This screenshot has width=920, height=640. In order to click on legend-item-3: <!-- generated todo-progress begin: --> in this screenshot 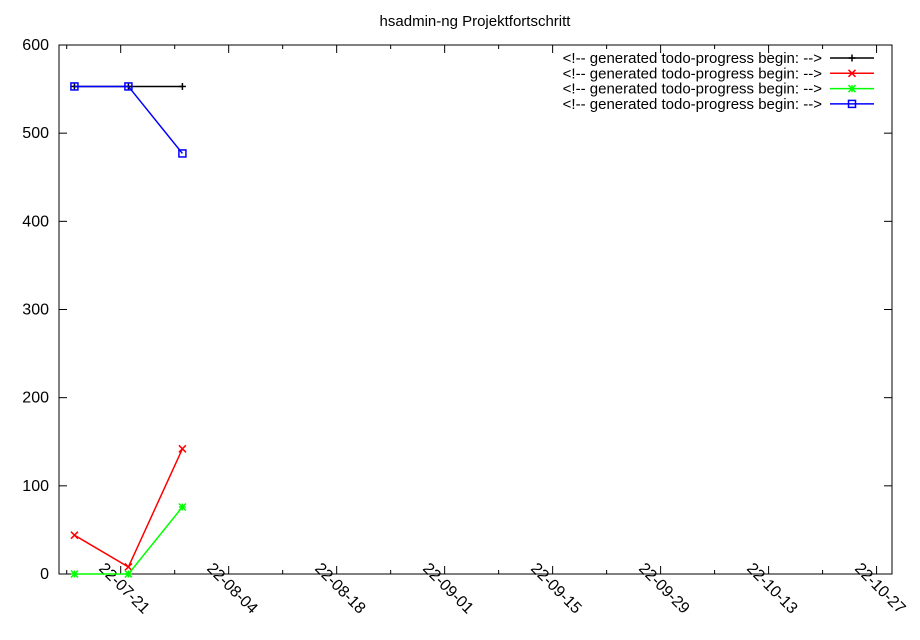, I will do `click(718, 89)`.